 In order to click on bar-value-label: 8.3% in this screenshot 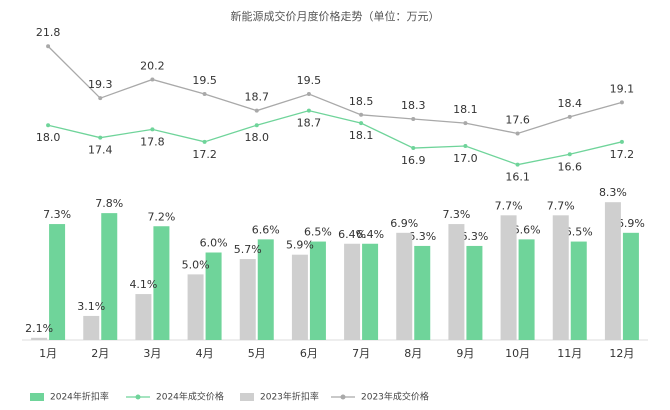, I will do `click(613, 192)`.